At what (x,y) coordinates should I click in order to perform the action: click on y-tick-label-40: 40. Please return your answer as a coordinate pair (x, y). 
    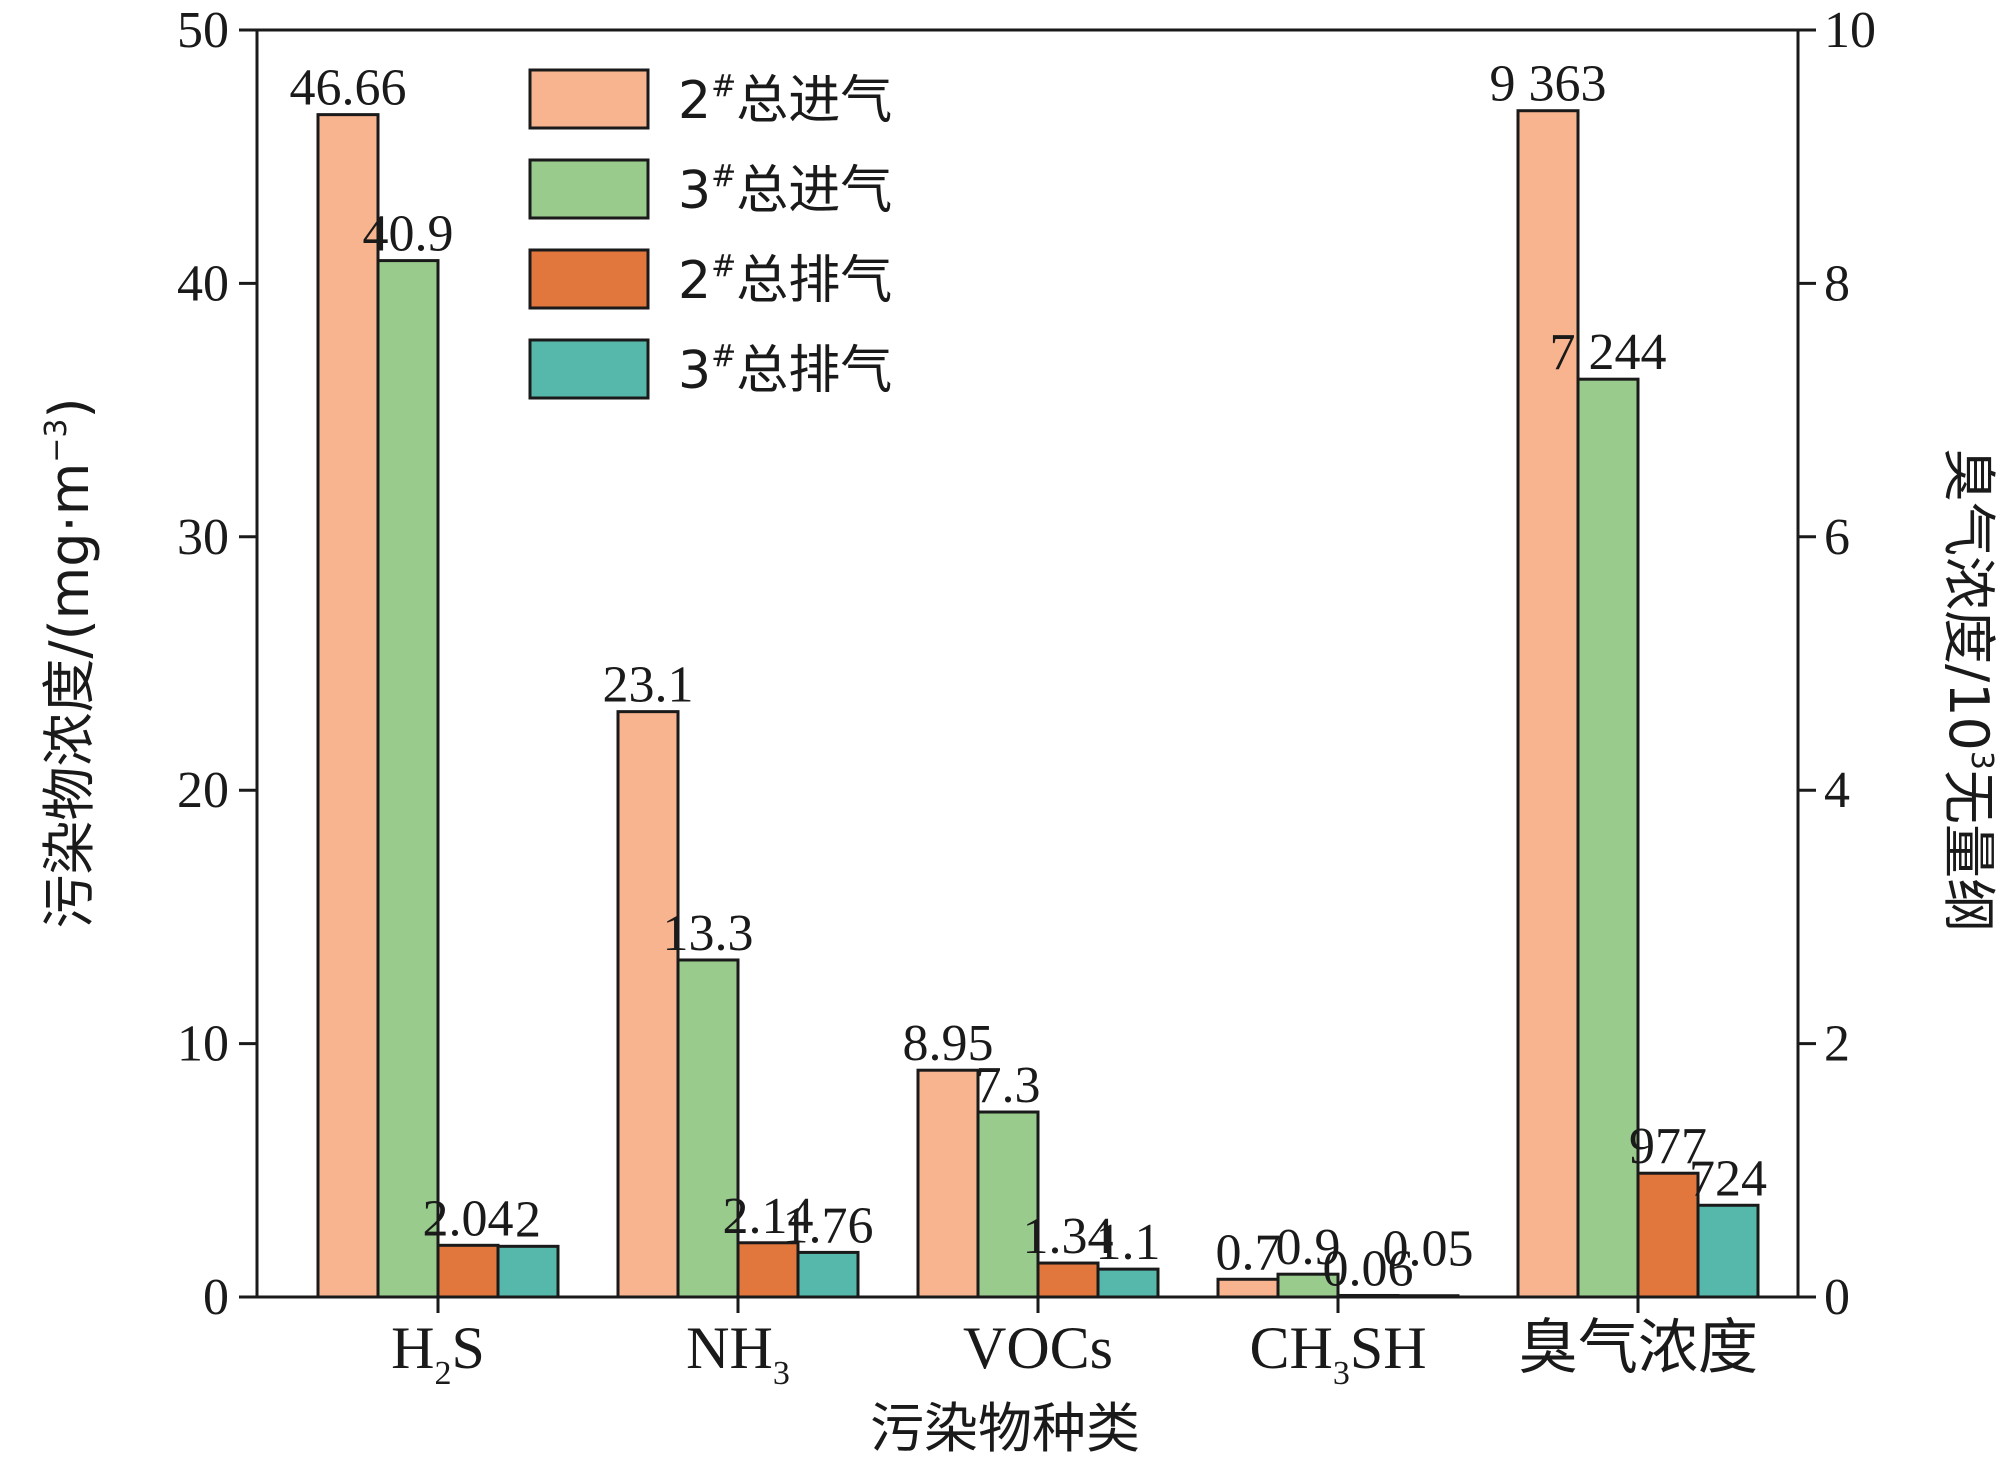
    Looking at the image, I should click on (203, 283).